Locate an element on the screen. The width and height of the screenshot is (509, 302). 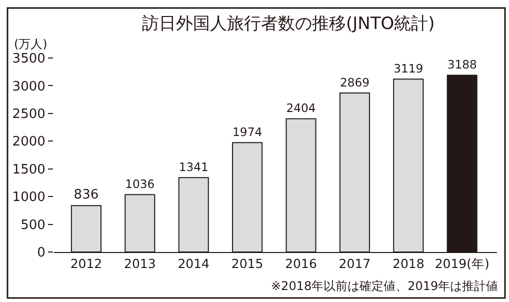
data-label: 3119 is located at coordinates (409, 69).